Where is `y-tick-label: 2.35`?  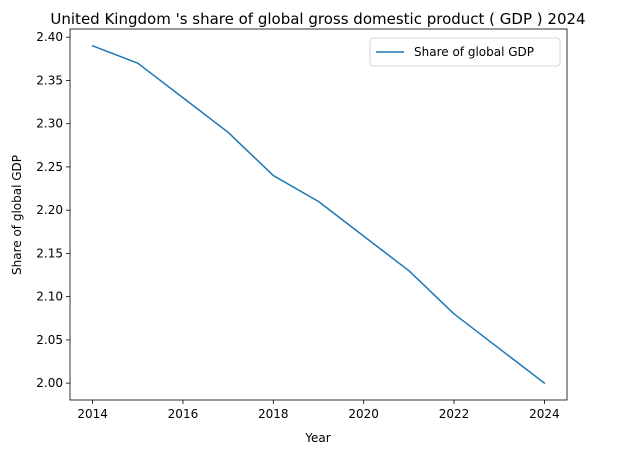 y-tick-label: 2.35 is located at coordinates (49, 80).